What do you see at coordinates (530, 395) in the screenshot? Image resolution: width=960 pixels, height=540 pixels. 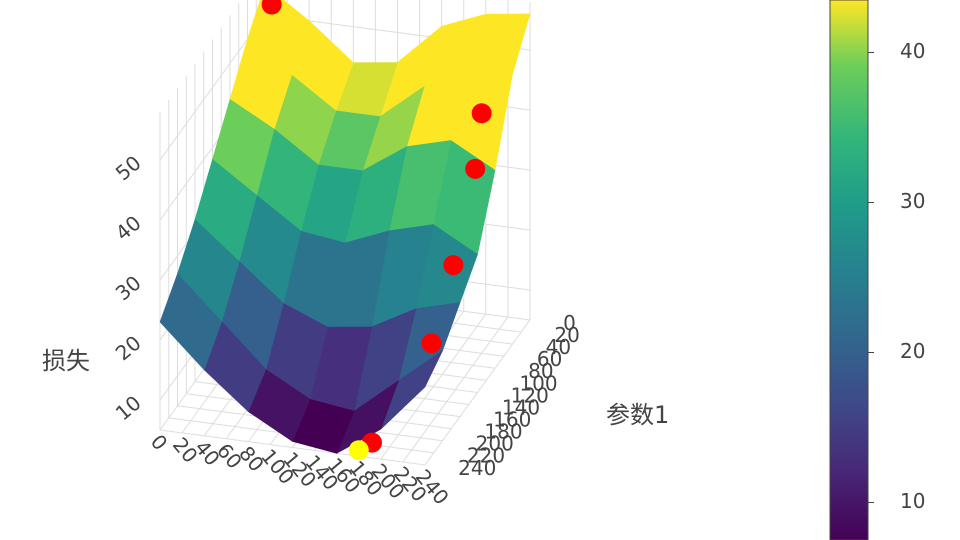 I see `y-tick-label: 120` at bounding box center [530, 395].